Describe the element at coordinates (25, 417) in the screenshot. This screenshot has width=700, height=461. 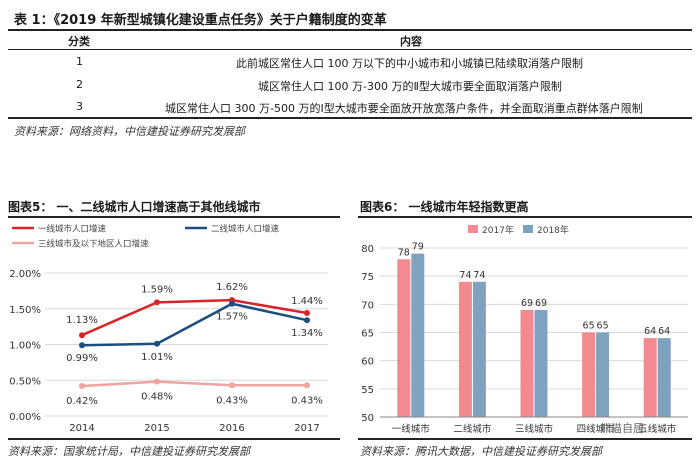
I see `y-tick-label: 0.00%` at that location.